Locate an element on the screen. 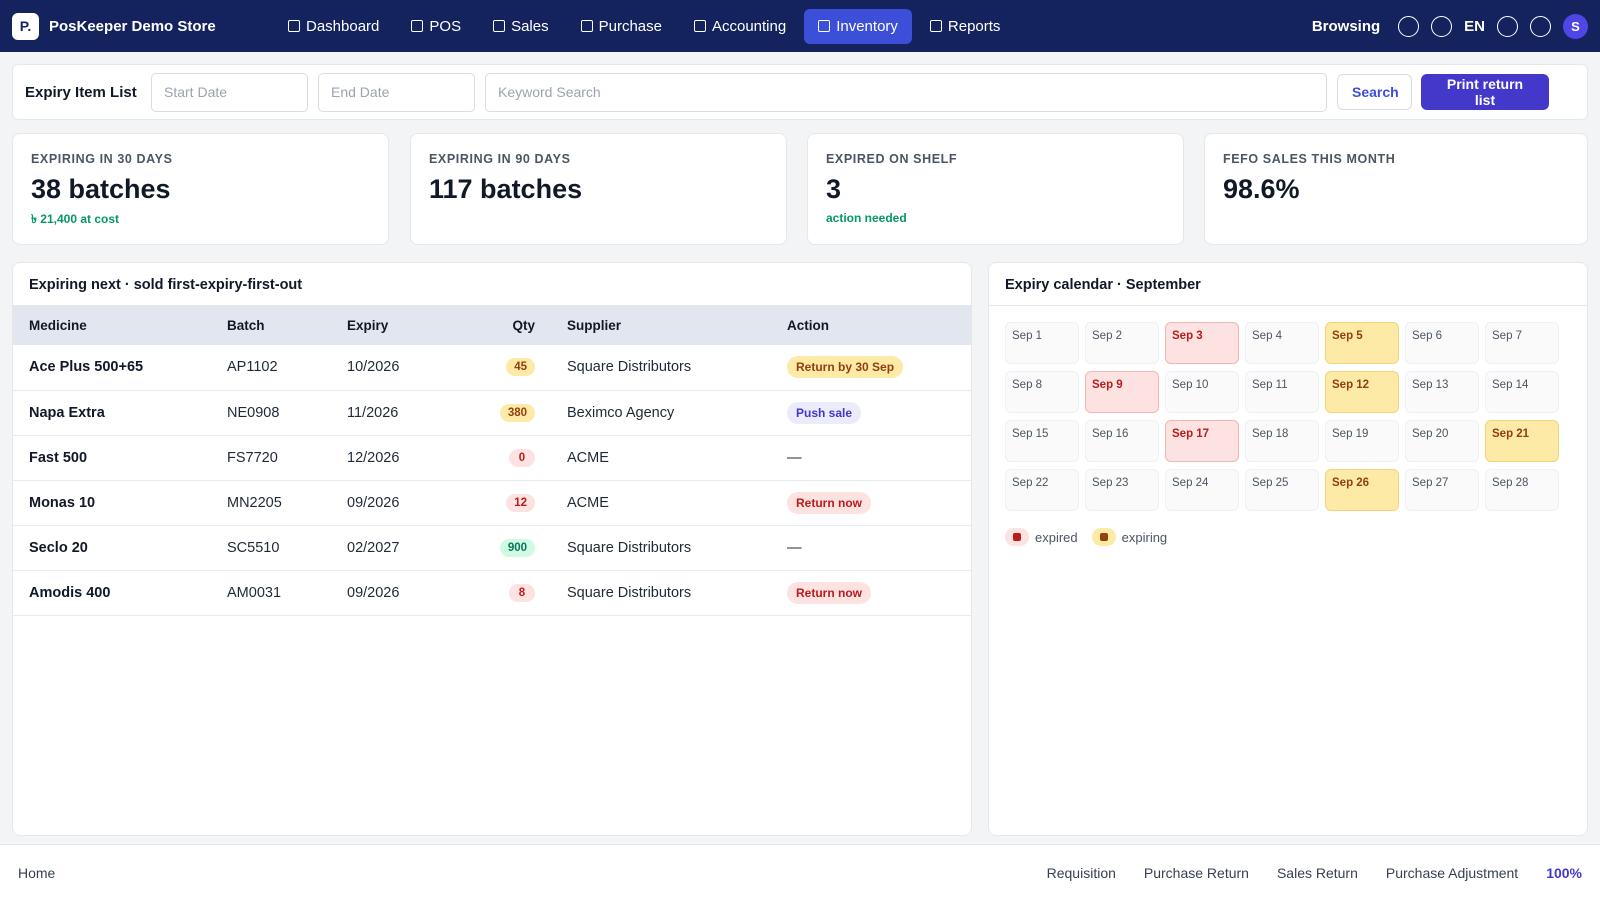  col-expiry: Expiry is located at coordinates (391, 325).